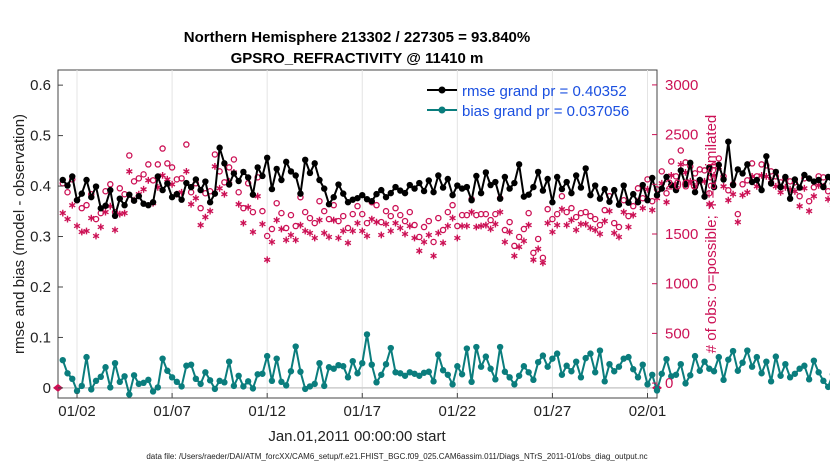  I want to click on y-left-tick-label: 0.4, so click(40, 186).